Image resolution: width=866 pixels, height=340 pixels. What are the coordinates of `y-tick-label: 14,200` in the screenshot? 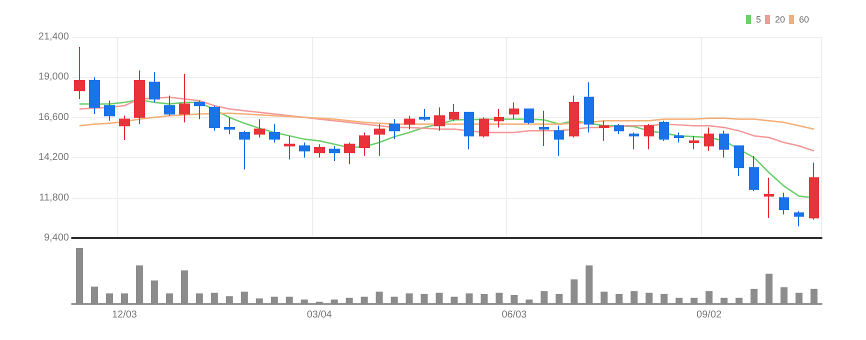 It's located at (54, 158).